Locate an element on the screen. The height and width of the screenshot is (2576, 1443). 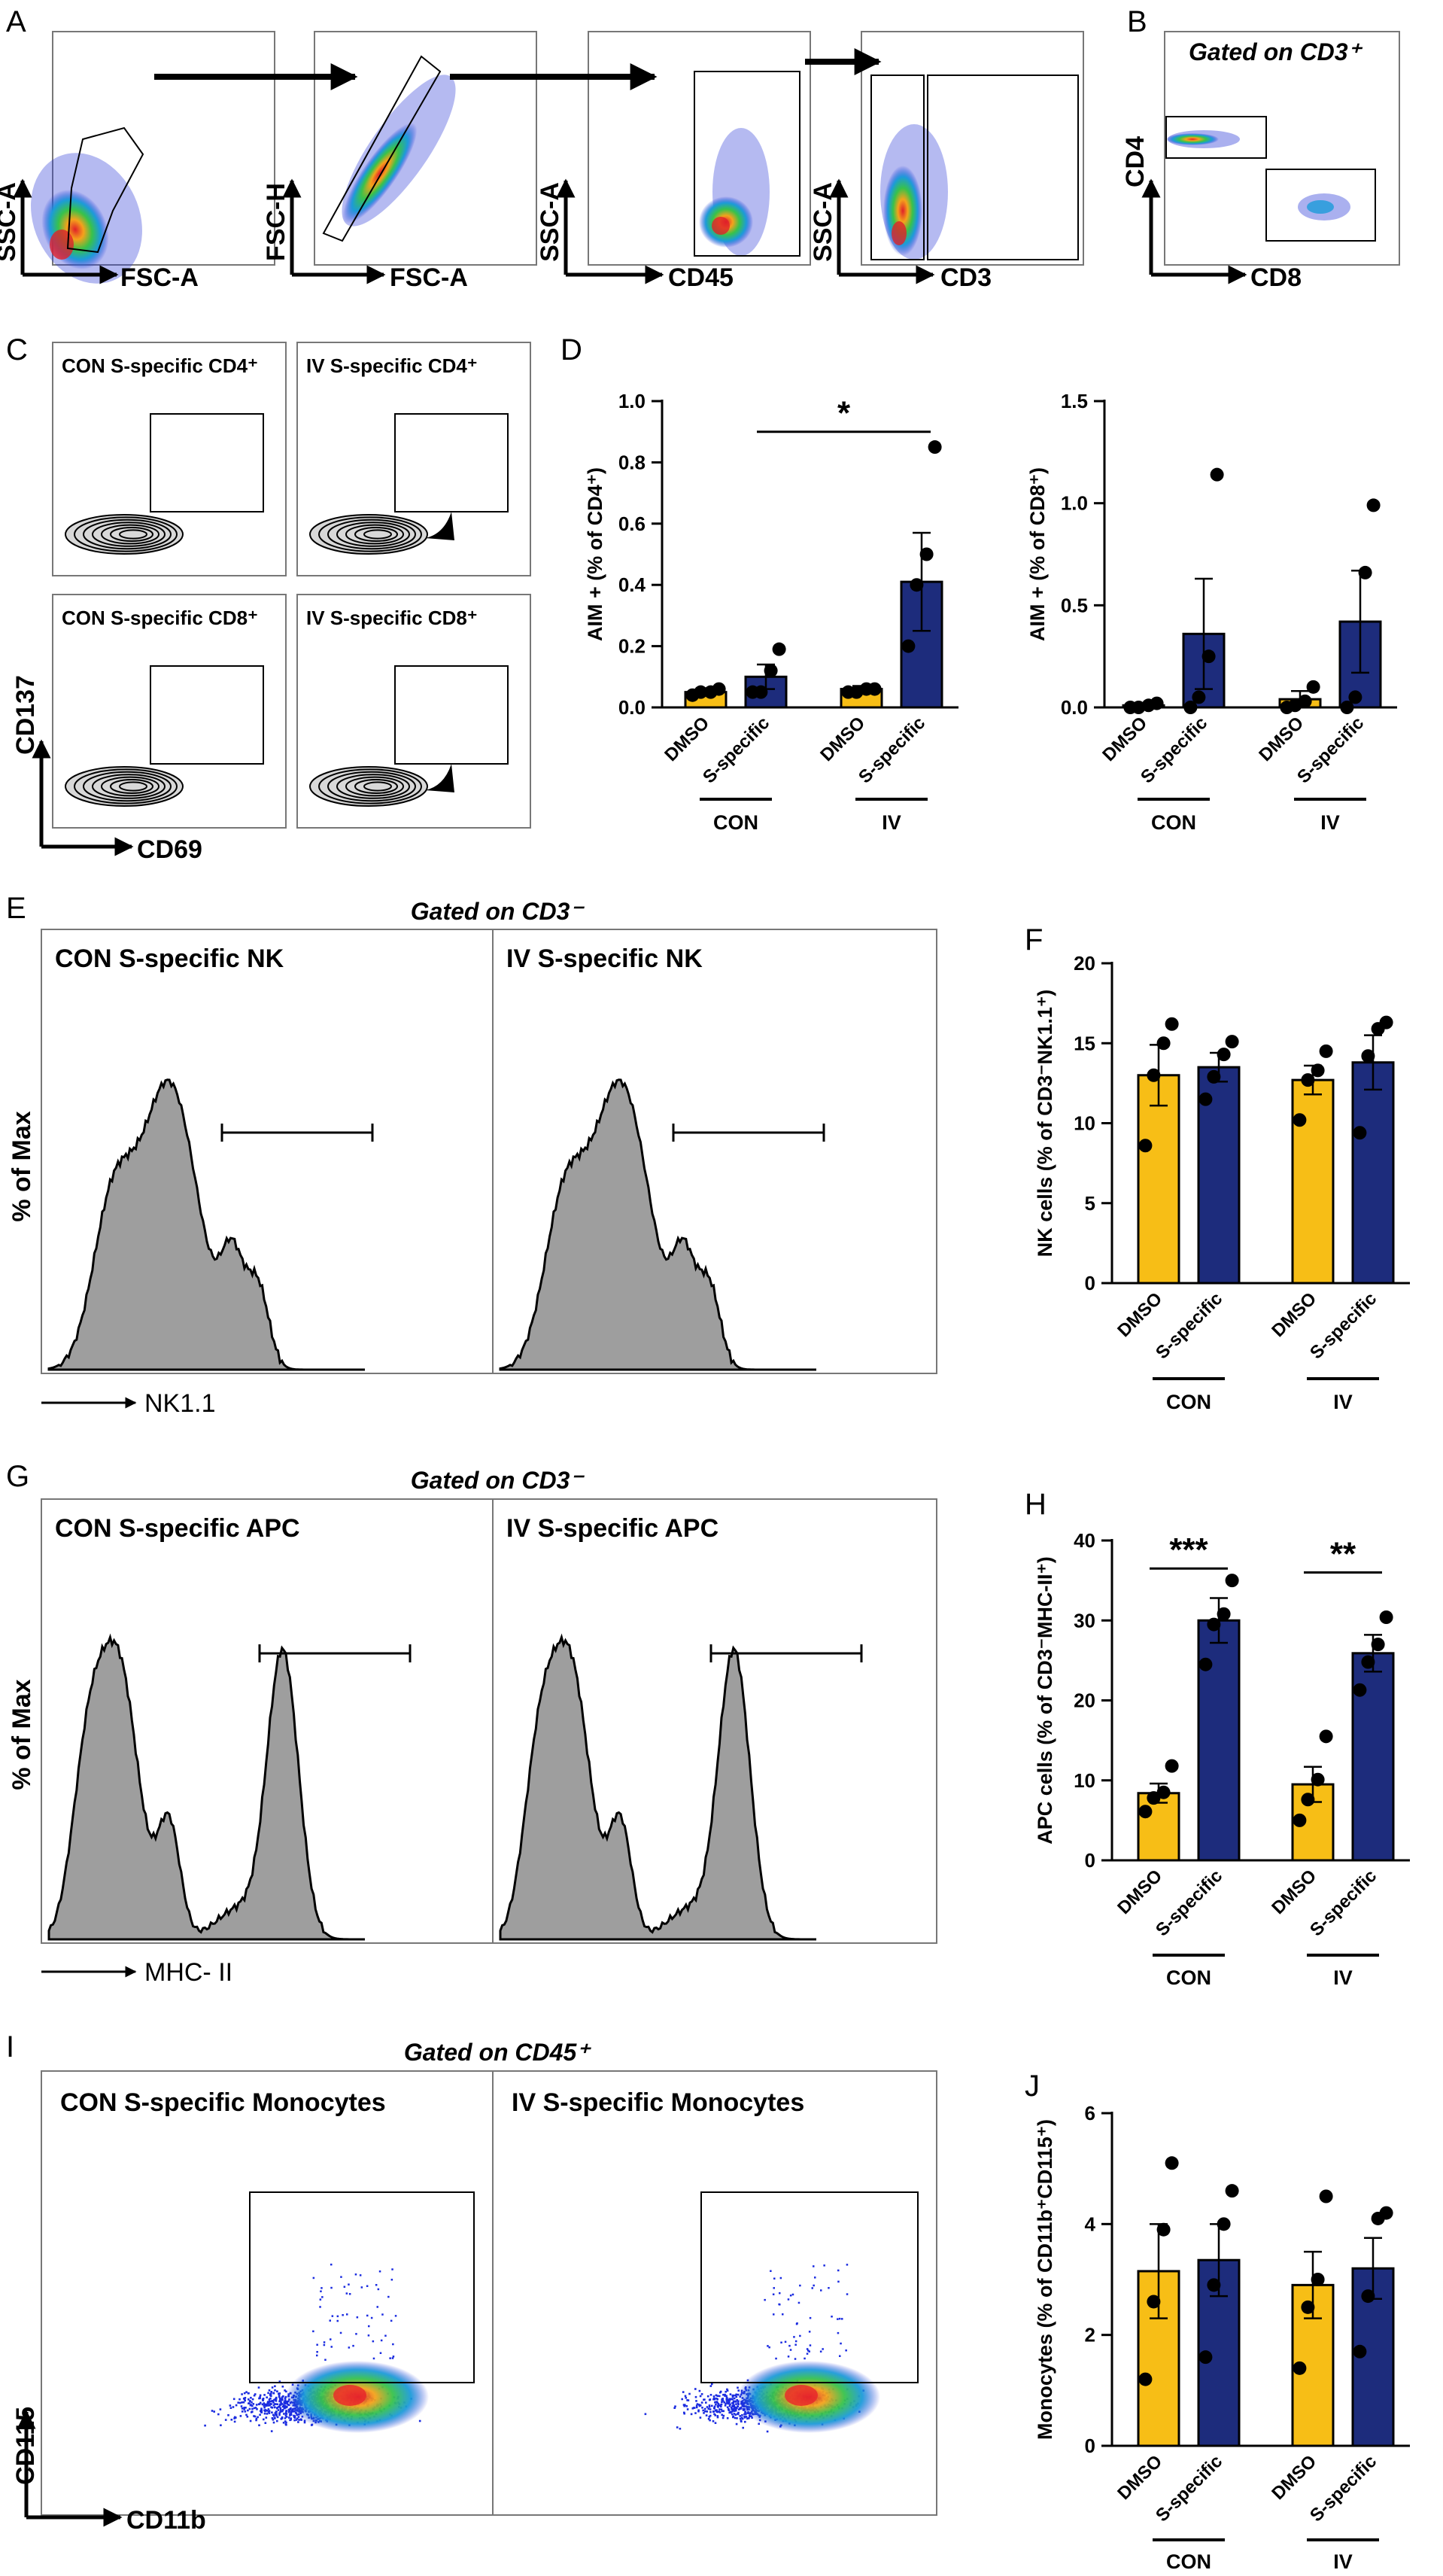
flow-plot-a4 is located at coordinates (972, 148).